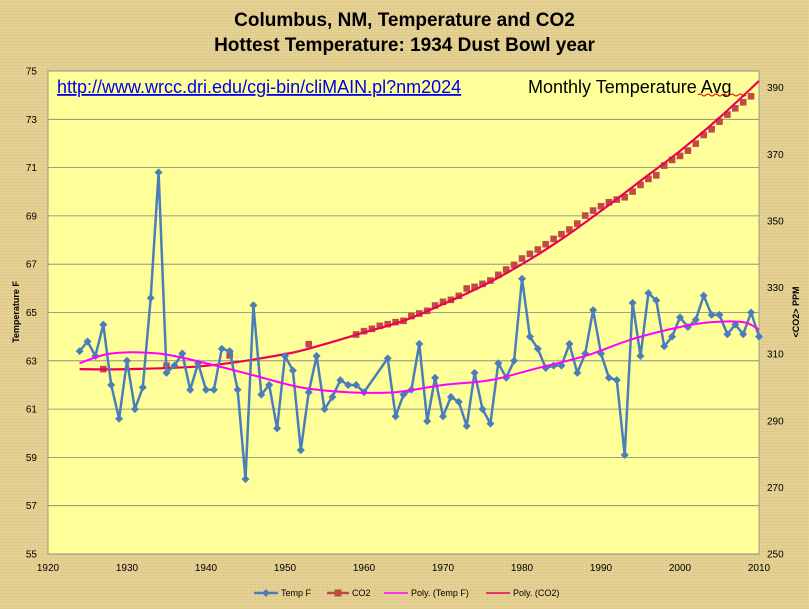 Image resolution: width=809 pixels, height=609 pixels. Describe the element at coordinates (32, 120) in the screenshot. I see `y-tick-label: 73` at that location.